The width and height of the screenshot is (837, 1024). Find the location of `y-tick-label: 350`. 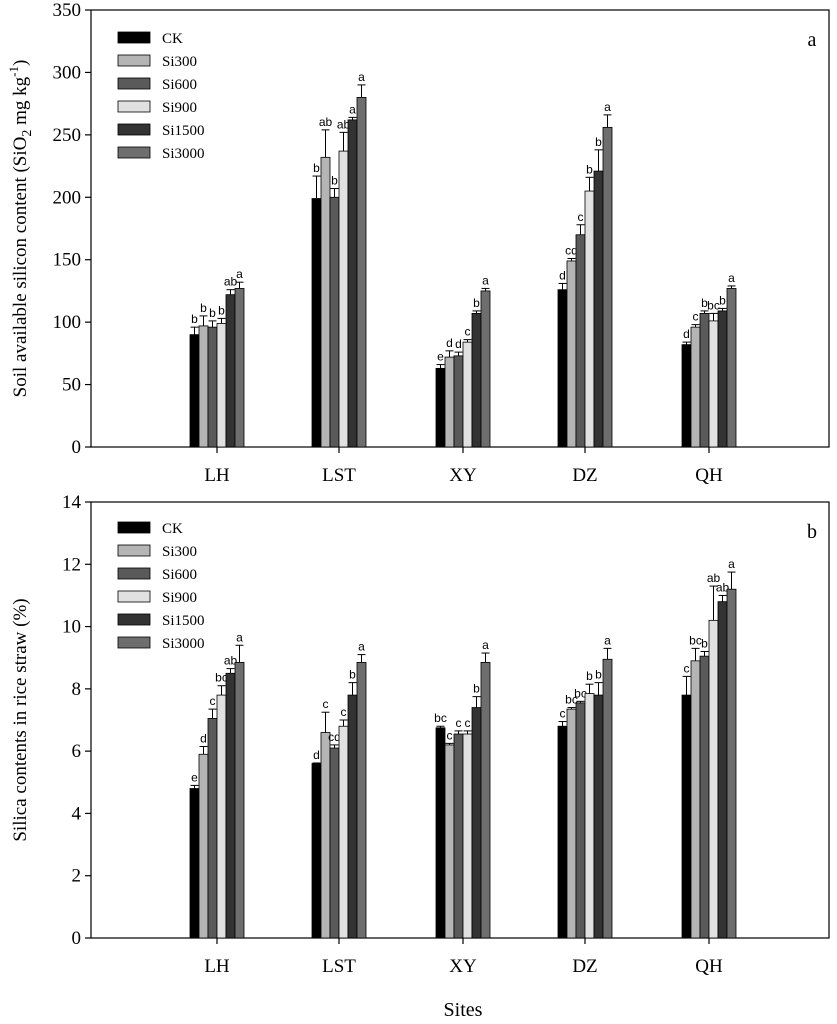

y-tick-label: 350 is located at coordinates (67, 10).